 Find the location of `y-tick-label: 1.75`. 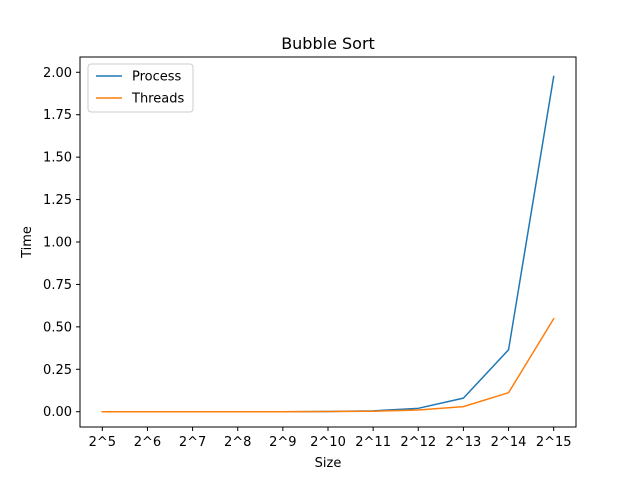

y-tick-label: 1.75 is located at coordinates (57, 115).